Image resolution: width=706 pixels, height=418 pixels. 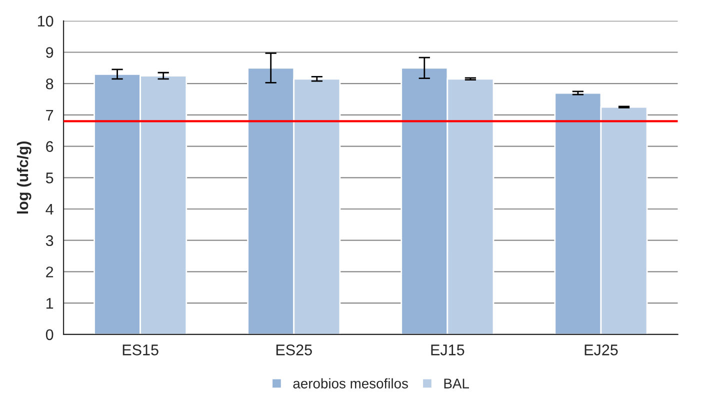 I want to click on x-tick-label: ES25, so click(x=294, y=350).